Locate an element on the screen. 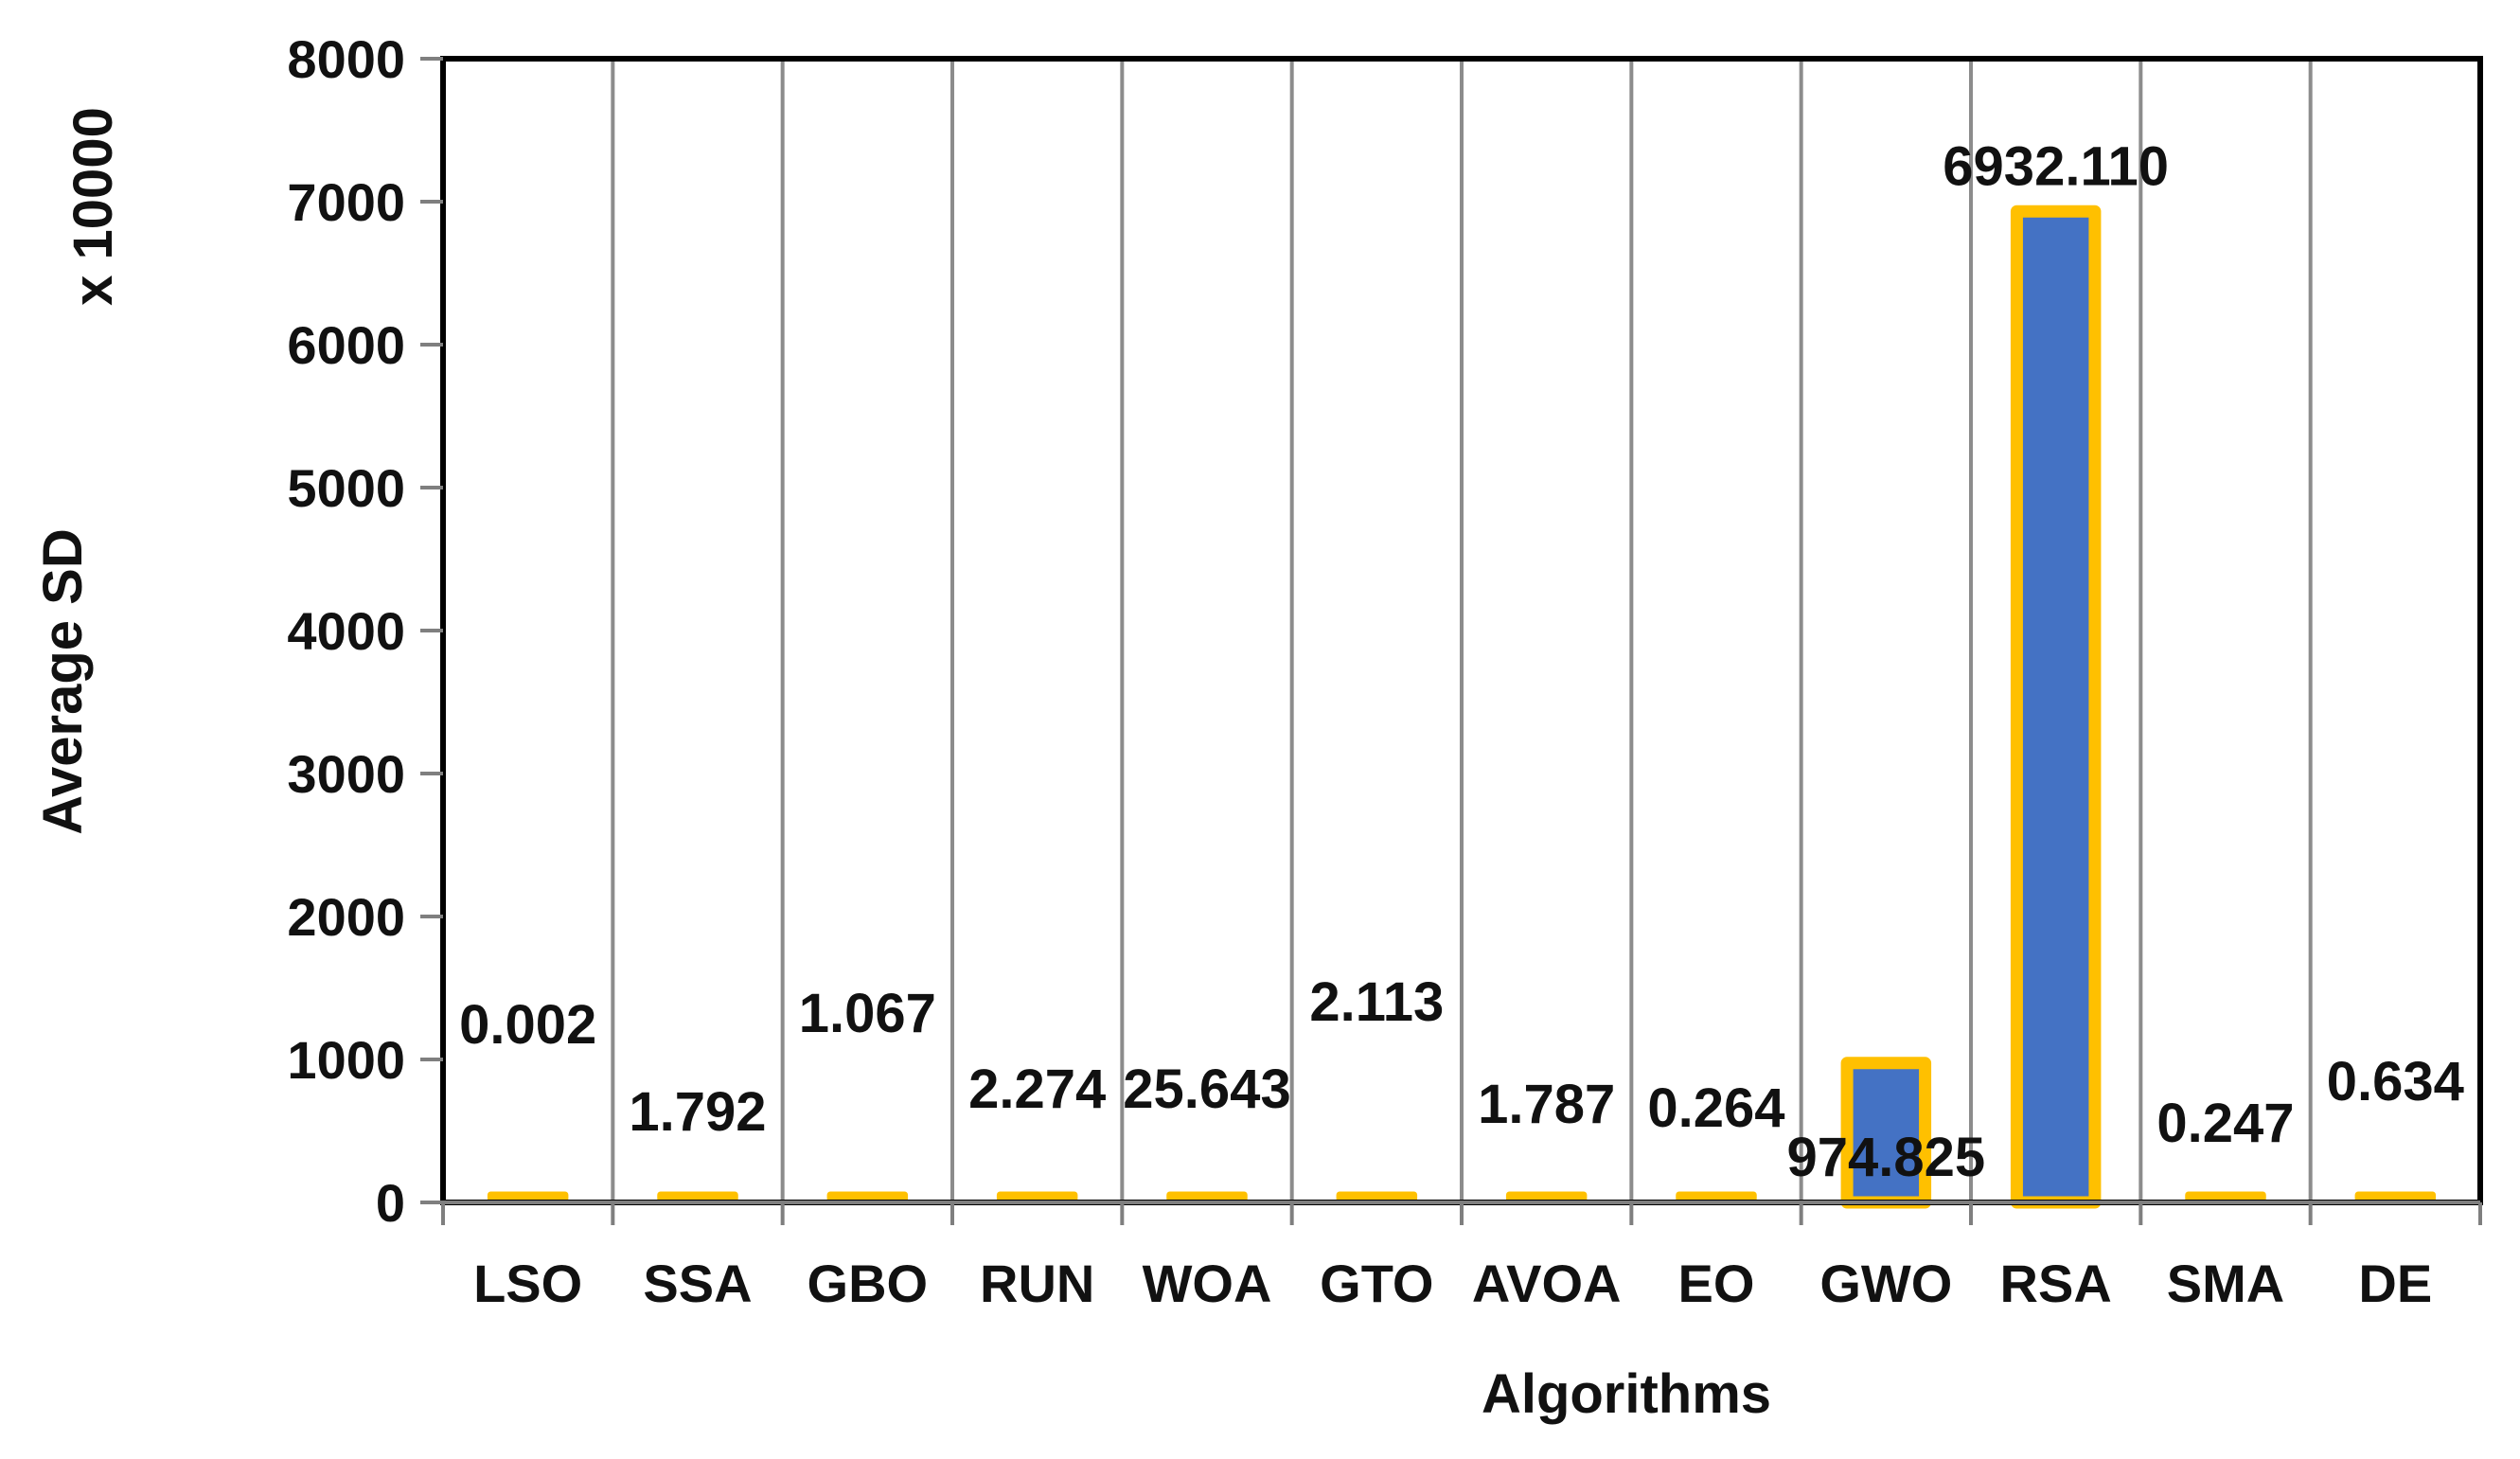 Image resolution: width=2520 pixels, height=1459 pixels. x-tick-label: AVOA is located at coordinates (1547, 1283).